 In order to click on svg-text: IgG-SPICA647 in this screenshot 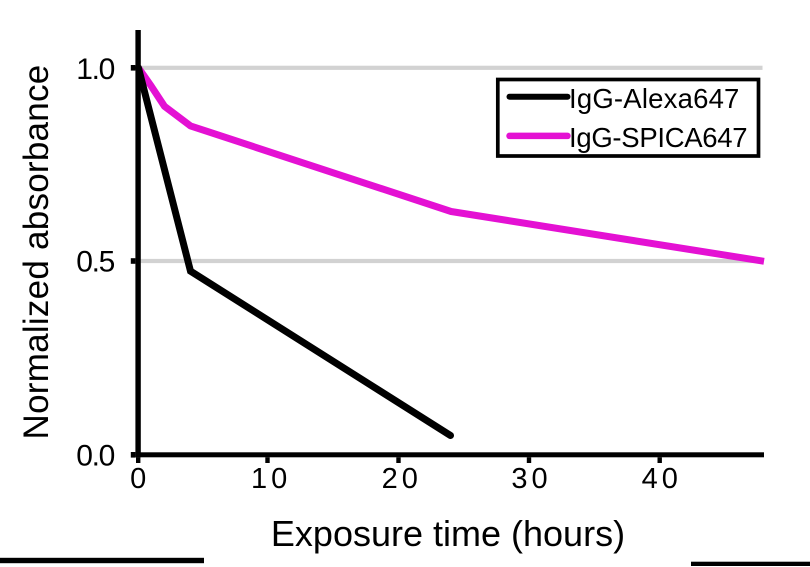, I will do `click(658, 137)`.